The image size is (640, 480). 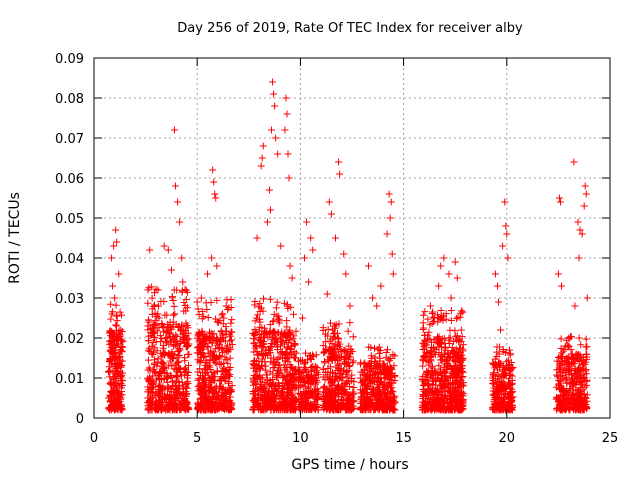 I want to click on y-tick-label: 0.05, so click(x=69, y=219).